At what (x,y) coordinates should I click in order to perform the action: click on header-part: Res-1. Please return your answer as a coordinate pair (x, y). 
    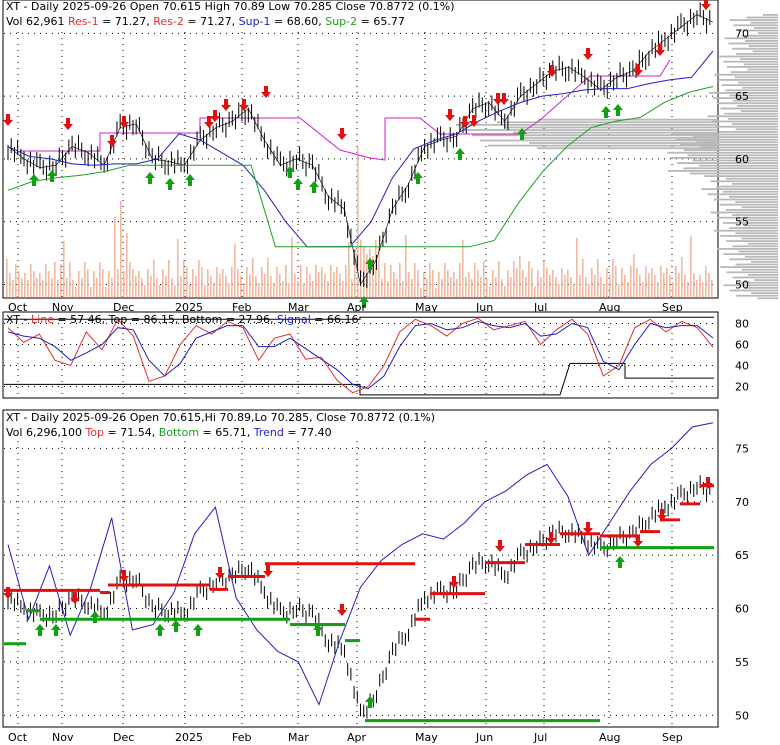
    Looking at the image, I should click on (83, 21).